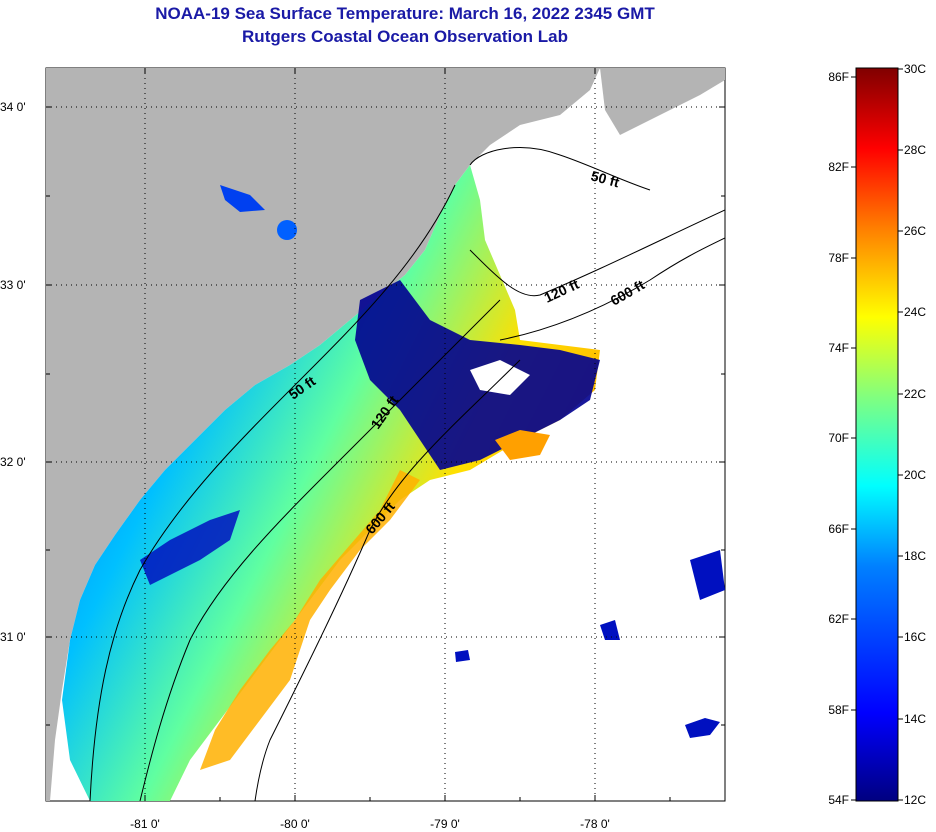 This screenshot has width=936, height=832. I want to click on colorbar-c-label: 12C, so click(915, 800).